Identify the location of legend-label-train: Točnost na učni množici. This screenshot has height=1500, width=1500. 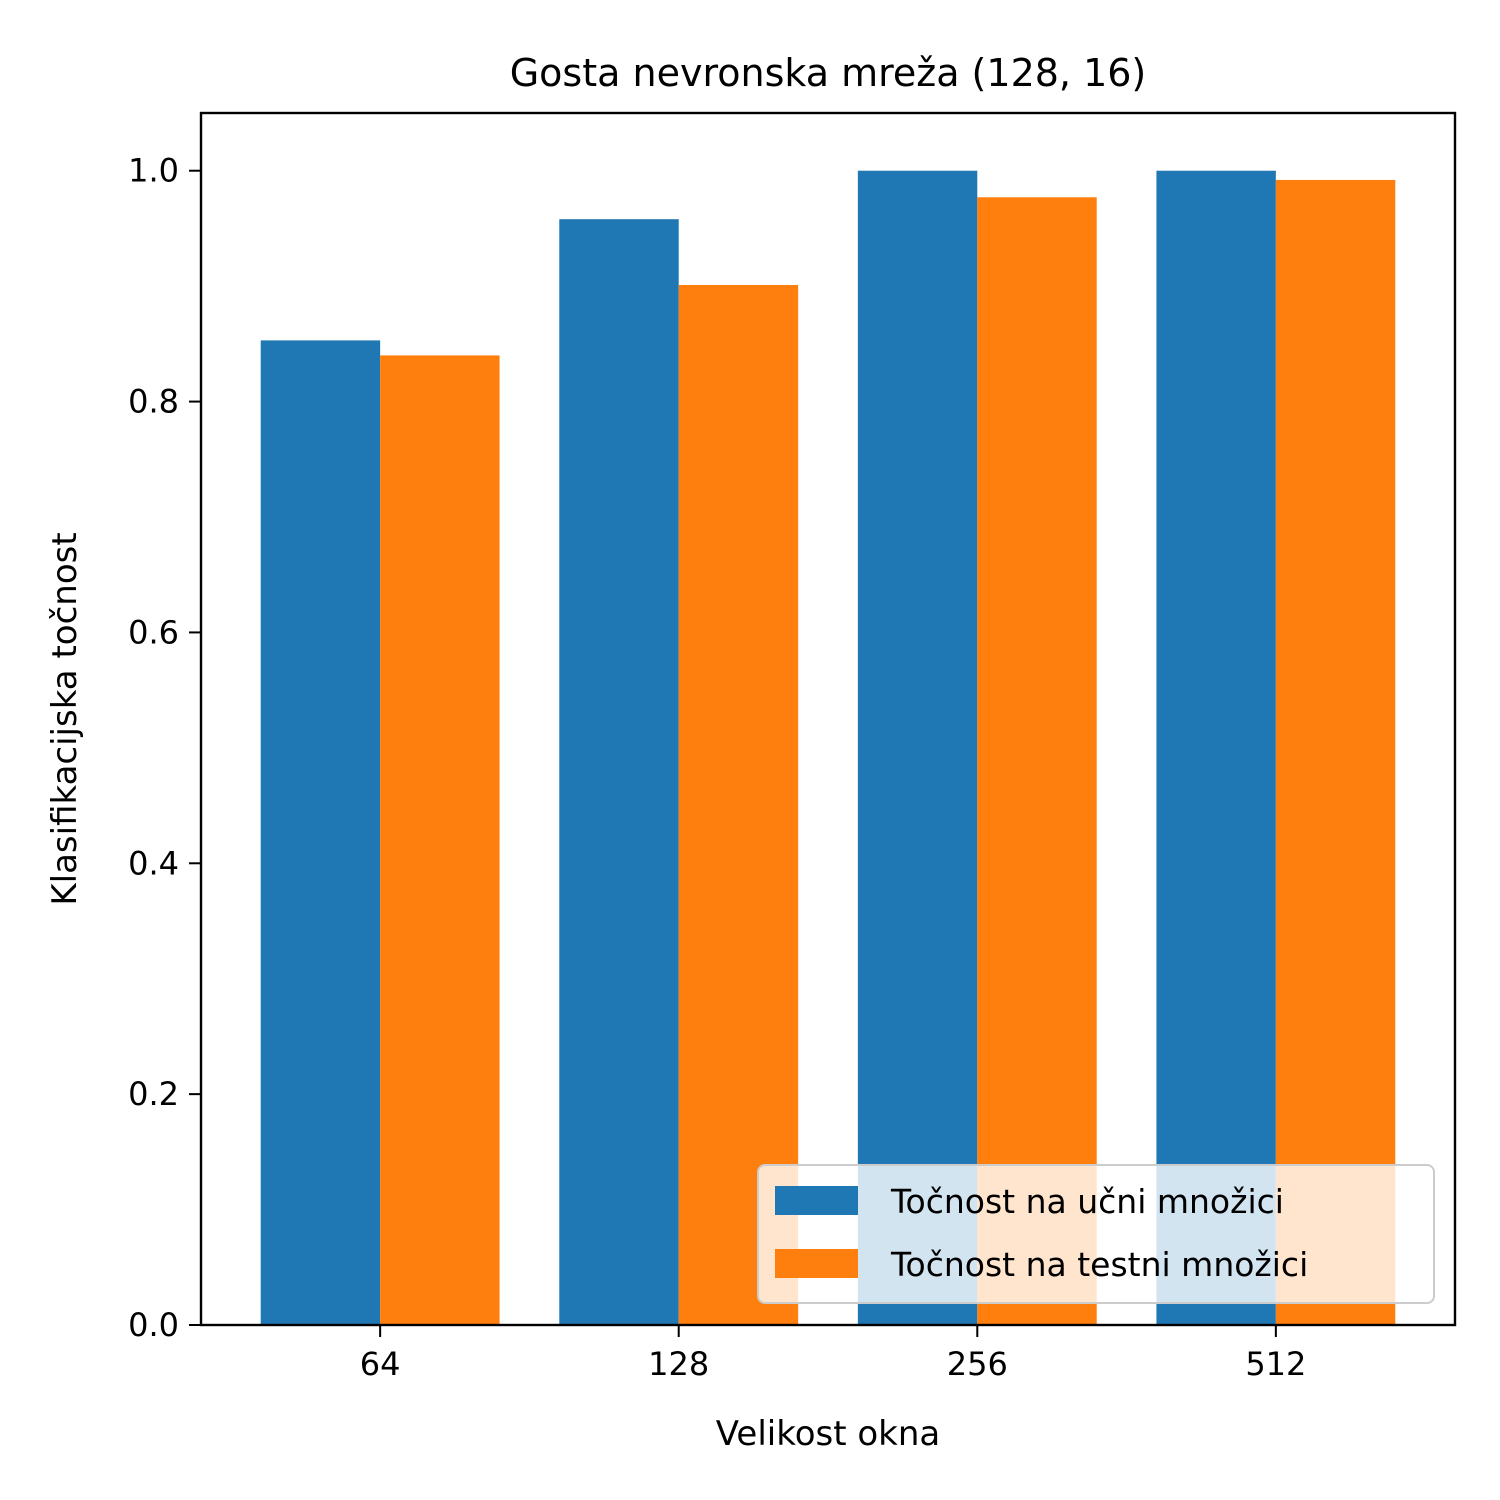
(1087, 1201).